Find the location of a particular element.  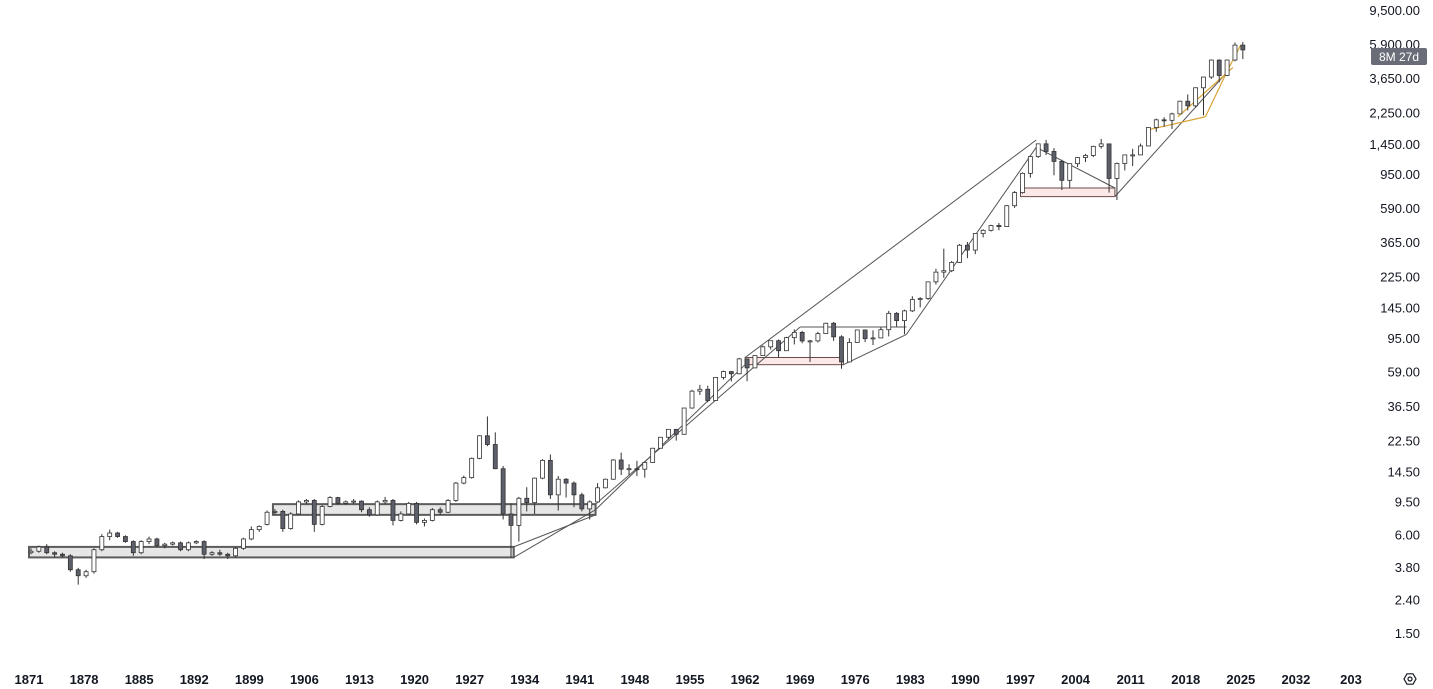

price-tick-label: 95.00 is located at coordinates (1403, 338).